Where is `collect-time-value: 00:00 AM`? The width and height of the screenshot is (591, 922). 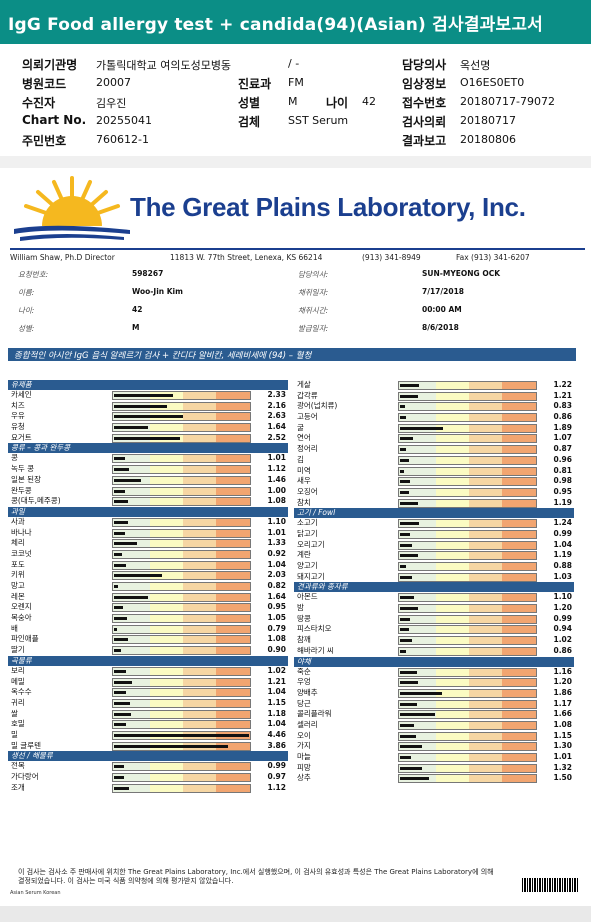
collect-time-value: 00:00 AM is located at coordinates (442, 309).